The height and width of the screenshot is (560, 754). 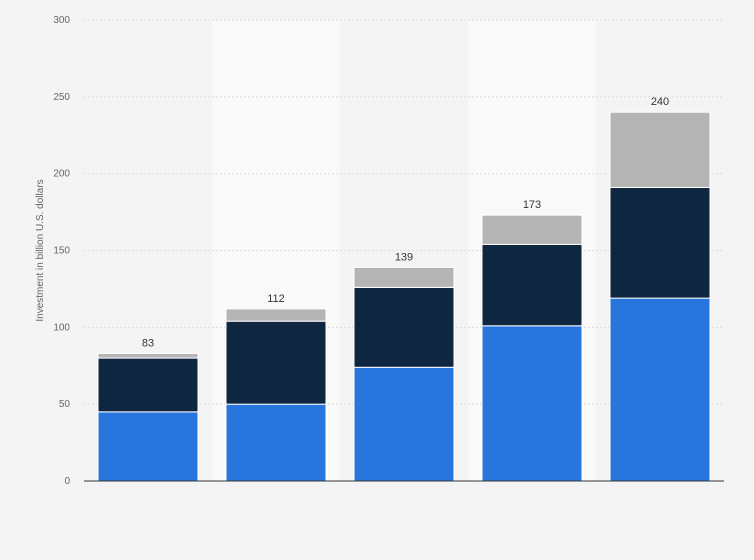 I want to click on y-axis-ticks: 0 50 100 150 200 250 300, so click(x=61, y=251).